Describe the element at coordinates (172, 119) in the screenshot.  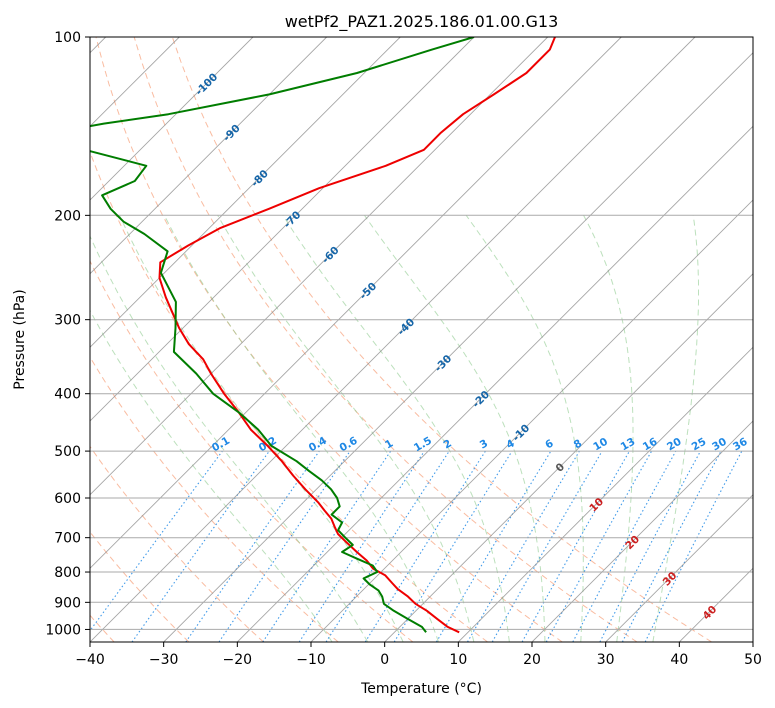
I see `isotherm--100` at that location.